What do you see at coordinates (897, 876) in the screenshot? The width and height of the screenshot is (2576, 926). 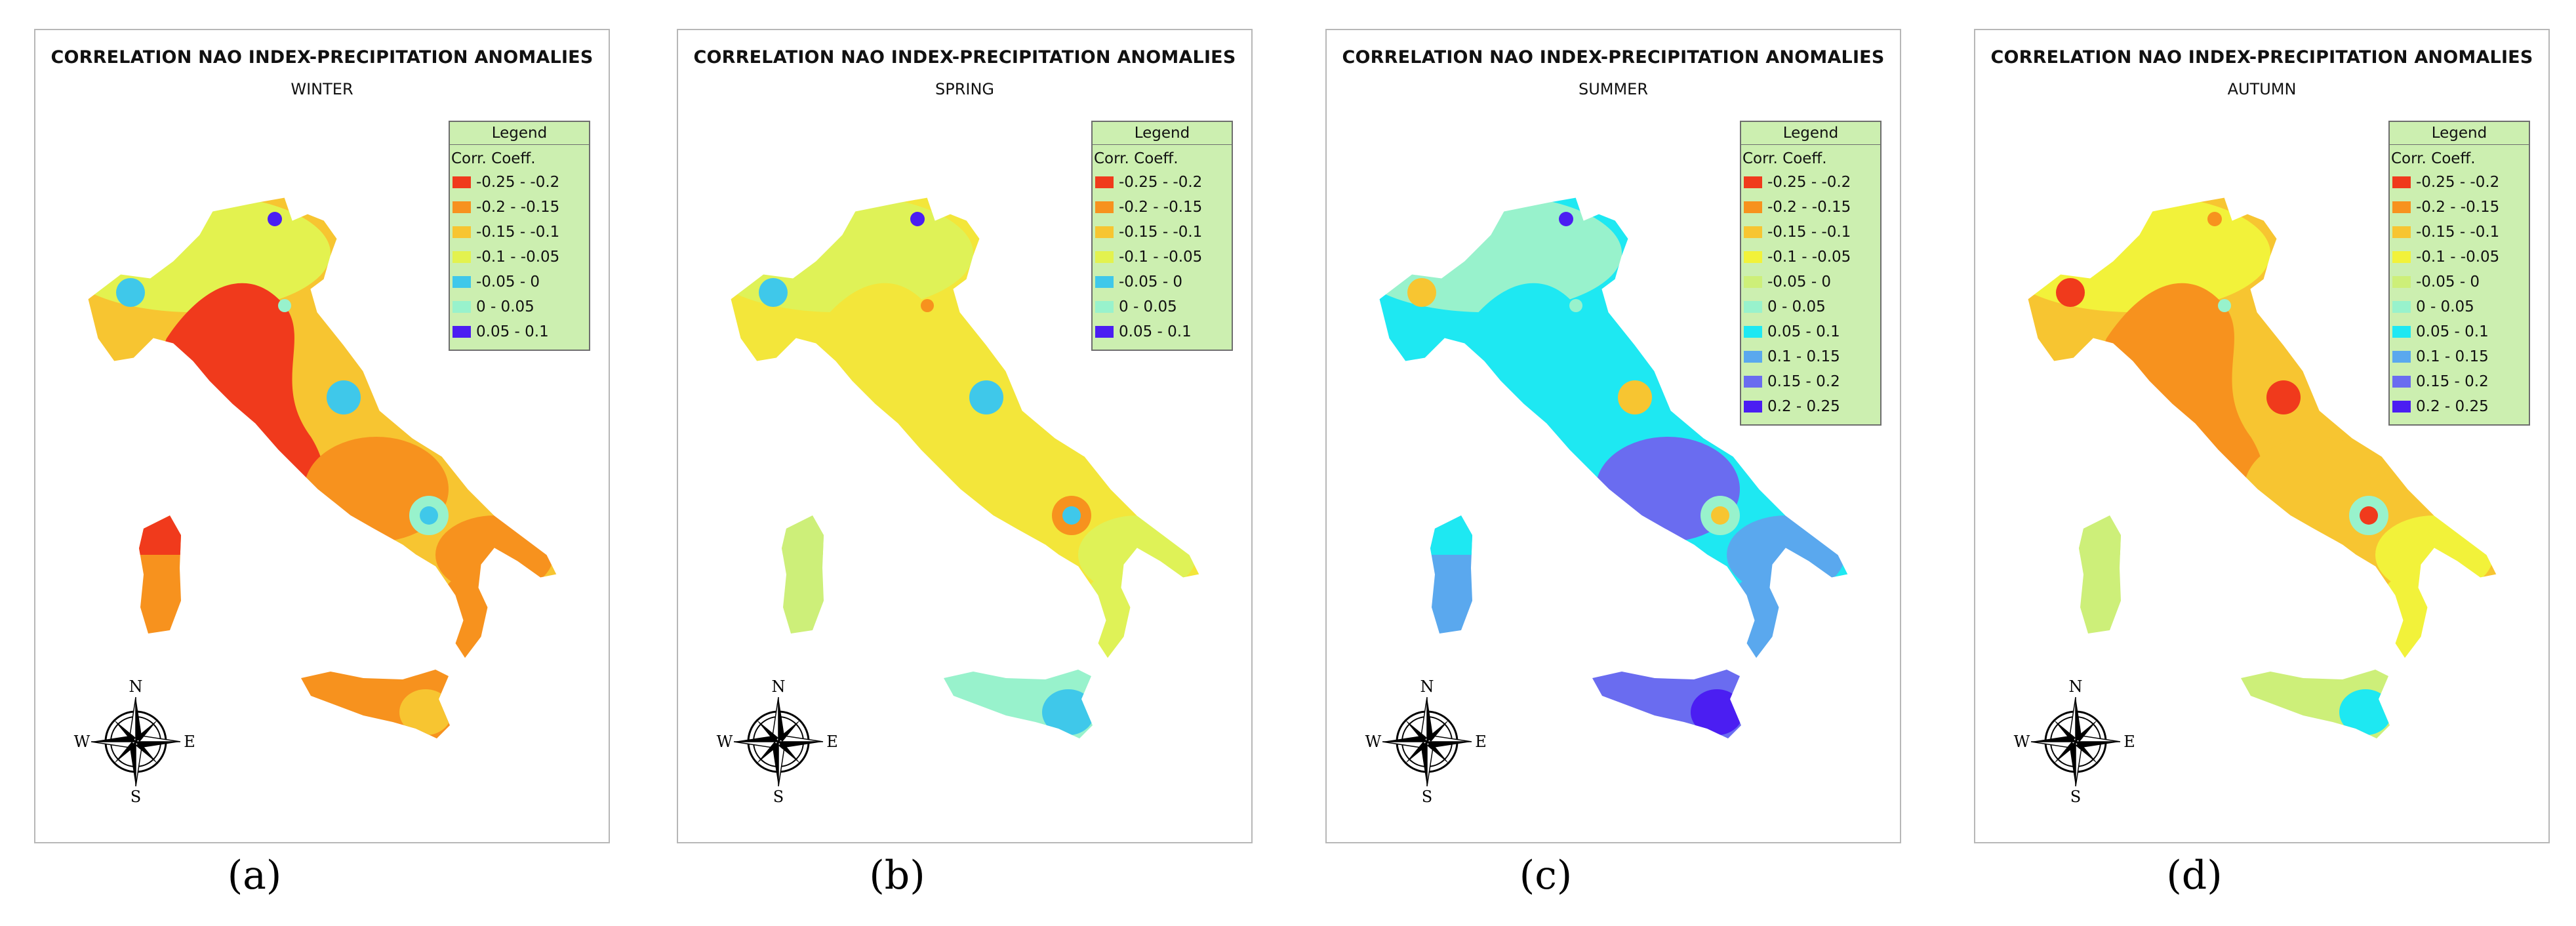 I see `panel-caption: (b)` at bounding box center [897, 876].